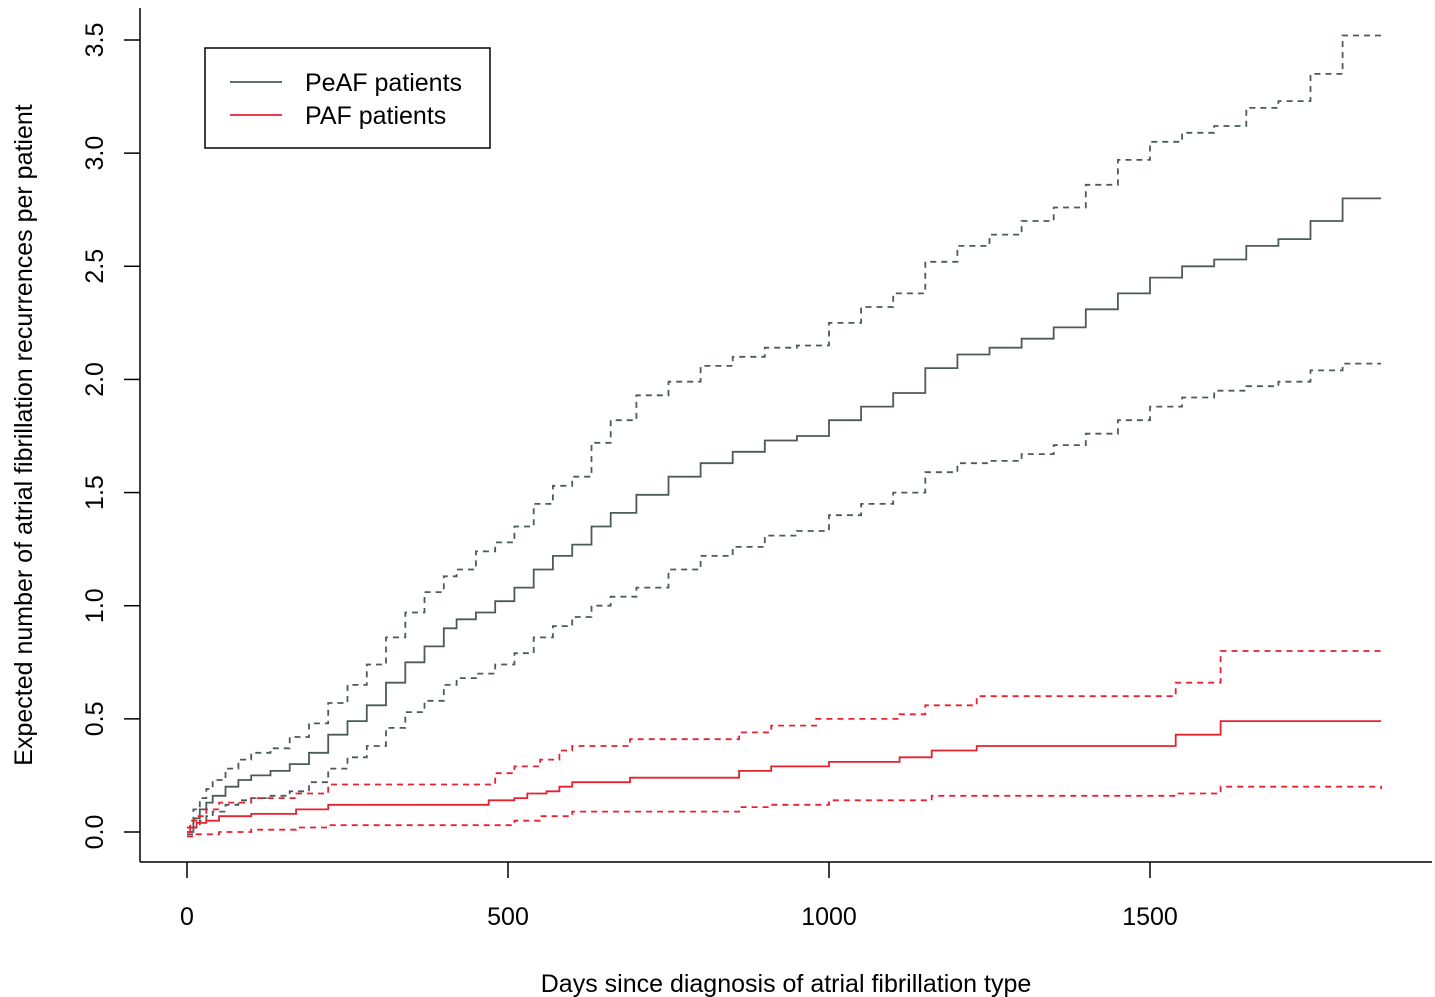 This screenshot has height=997, width=1435. What do you see at coordinates (95, 492) in the screenshot?
I see `y-tick-label: 1.5` at bounding box center [95, 492].